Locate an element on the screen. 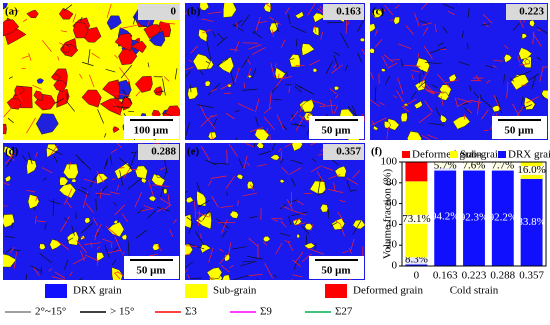  panel-label: (c) is located at coordinates (378, 12).